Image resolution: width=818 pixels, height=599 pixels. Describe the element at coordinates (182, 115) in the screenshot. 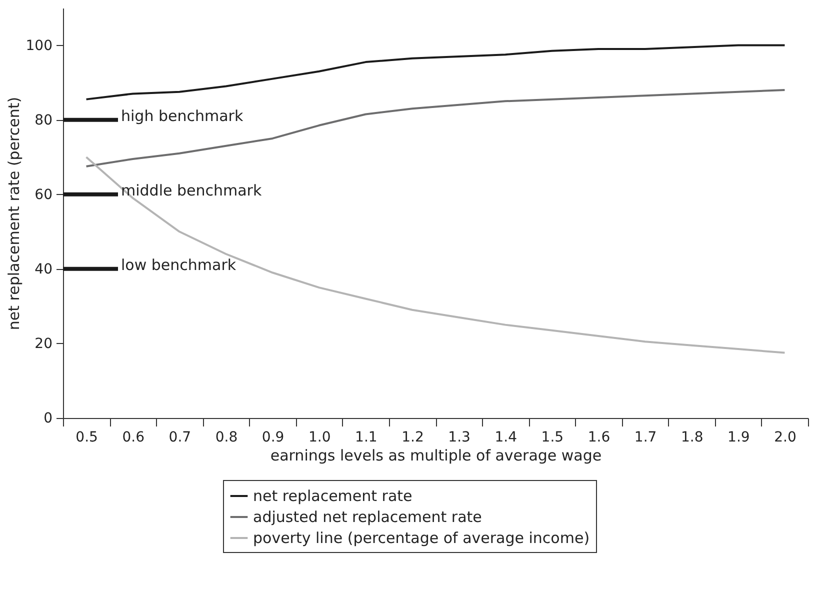

I see `ref-line-label: high benchmark` at that location.